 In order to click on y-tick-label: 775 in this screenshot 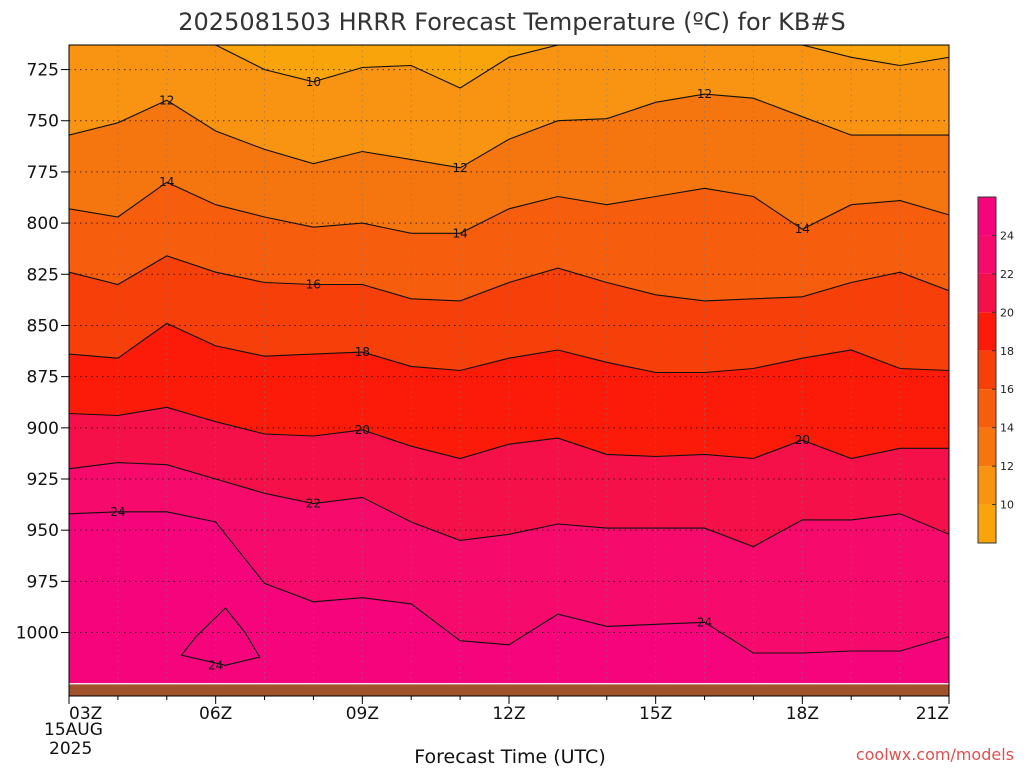, I will do `click(43, 173)`.